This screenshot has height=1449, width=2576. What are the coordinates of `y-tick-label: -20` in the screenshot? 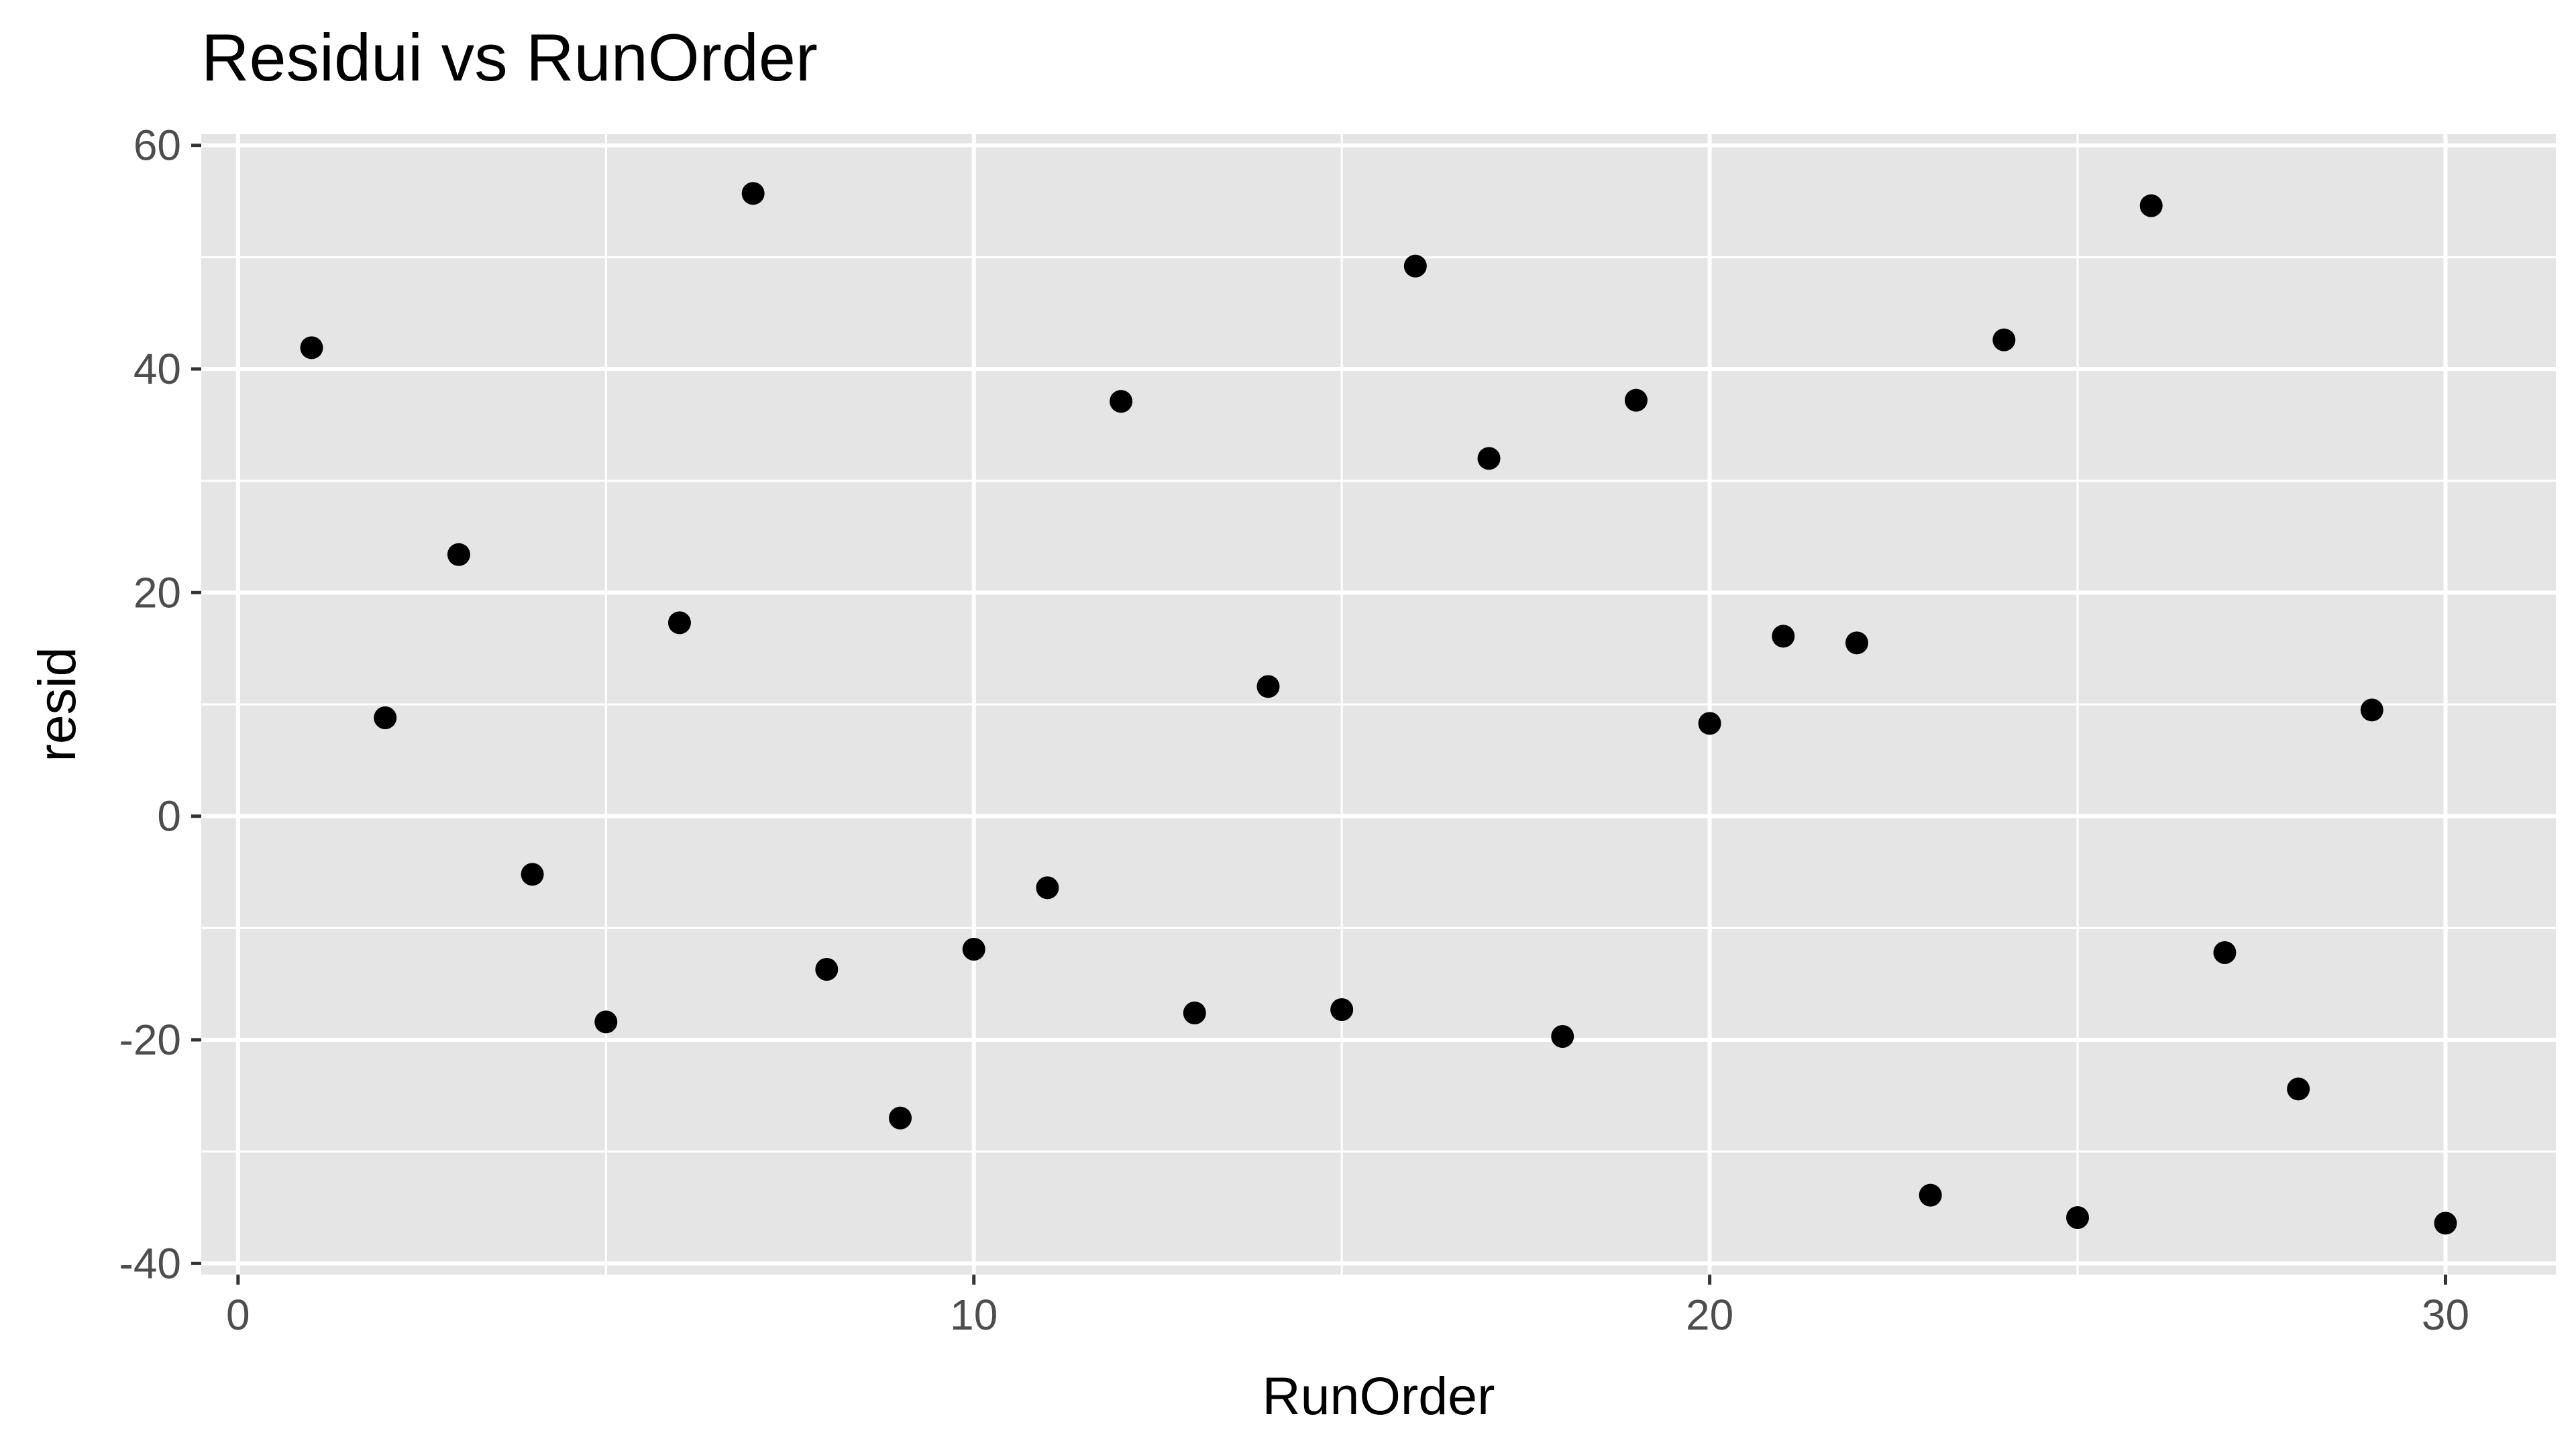 It's located at (150, 1040).